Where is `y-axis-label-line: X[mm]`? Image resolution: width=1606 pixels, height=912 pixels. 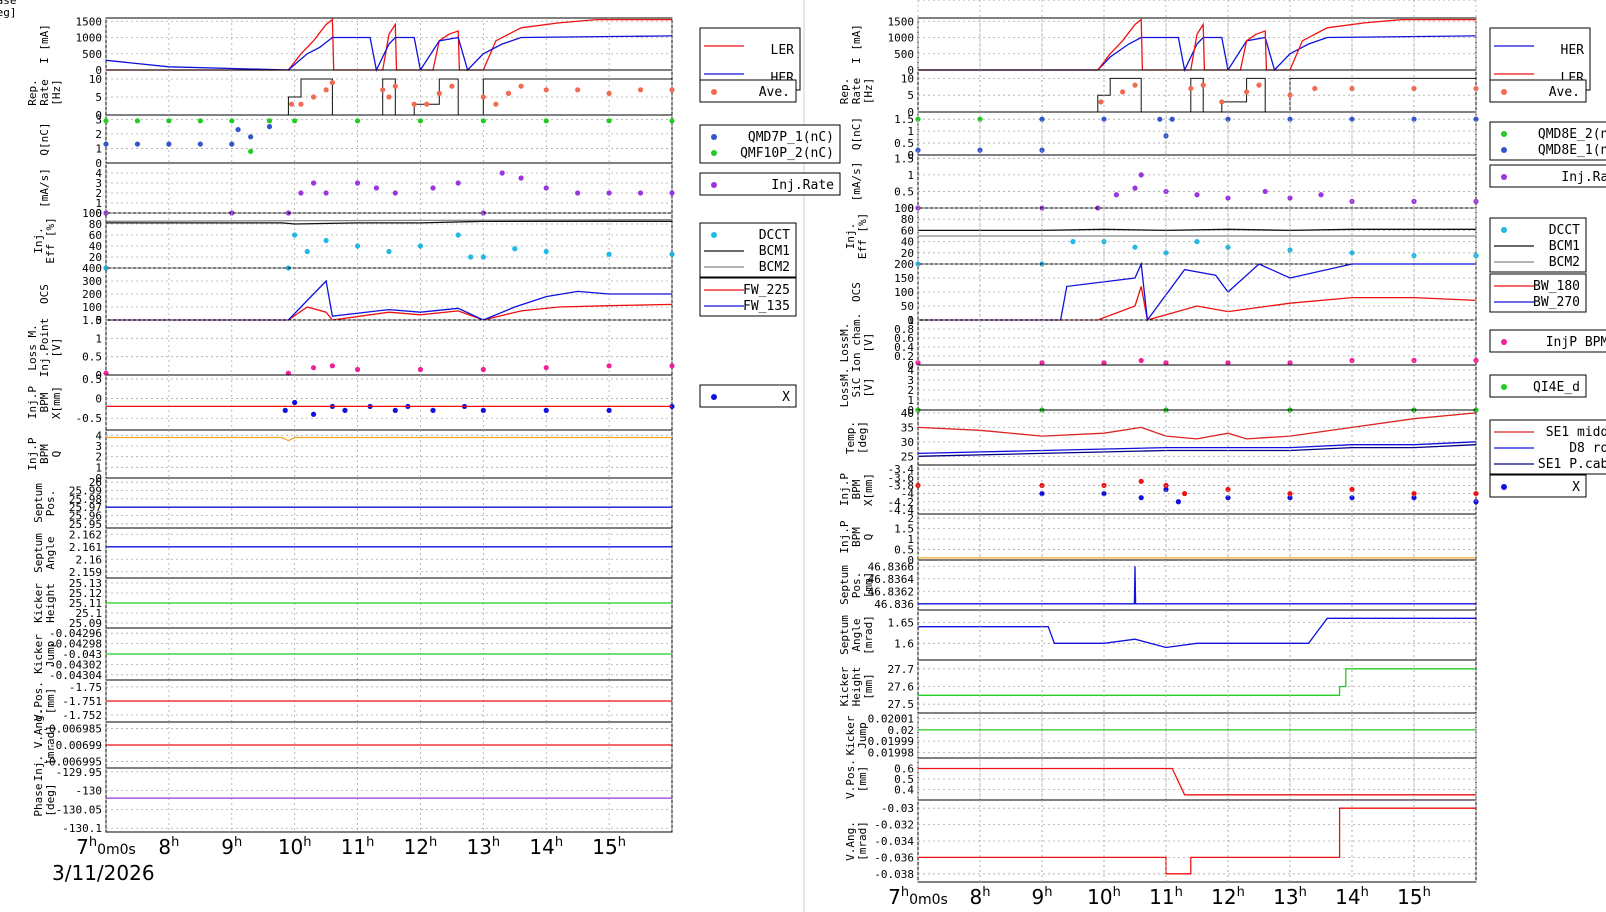 y-axis-label-line: X[mm] is located at coordinates (56, 402).